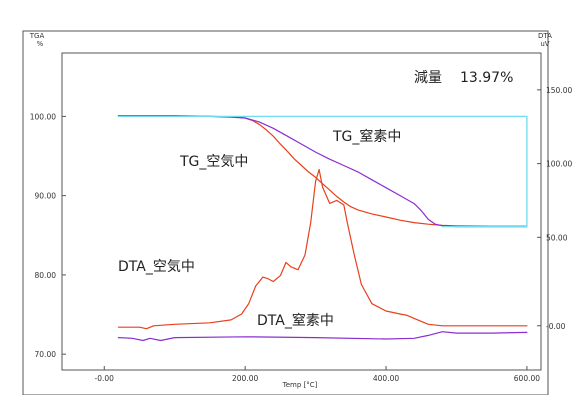 Image resolution: width=583 pixels, height=400 pixels. I want to click on right-axis-unit: uV, so click(544, 44).